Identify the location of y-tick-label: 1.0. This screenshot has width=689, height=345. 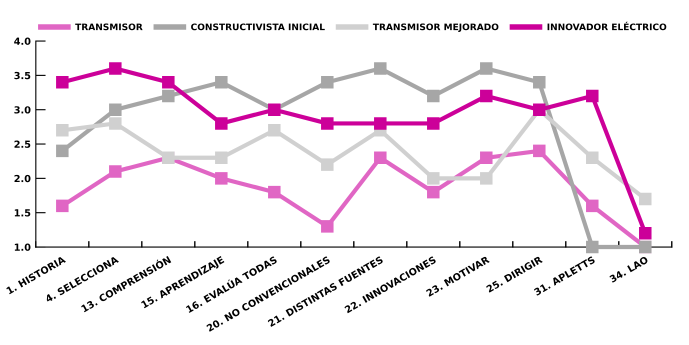
(22, 247).